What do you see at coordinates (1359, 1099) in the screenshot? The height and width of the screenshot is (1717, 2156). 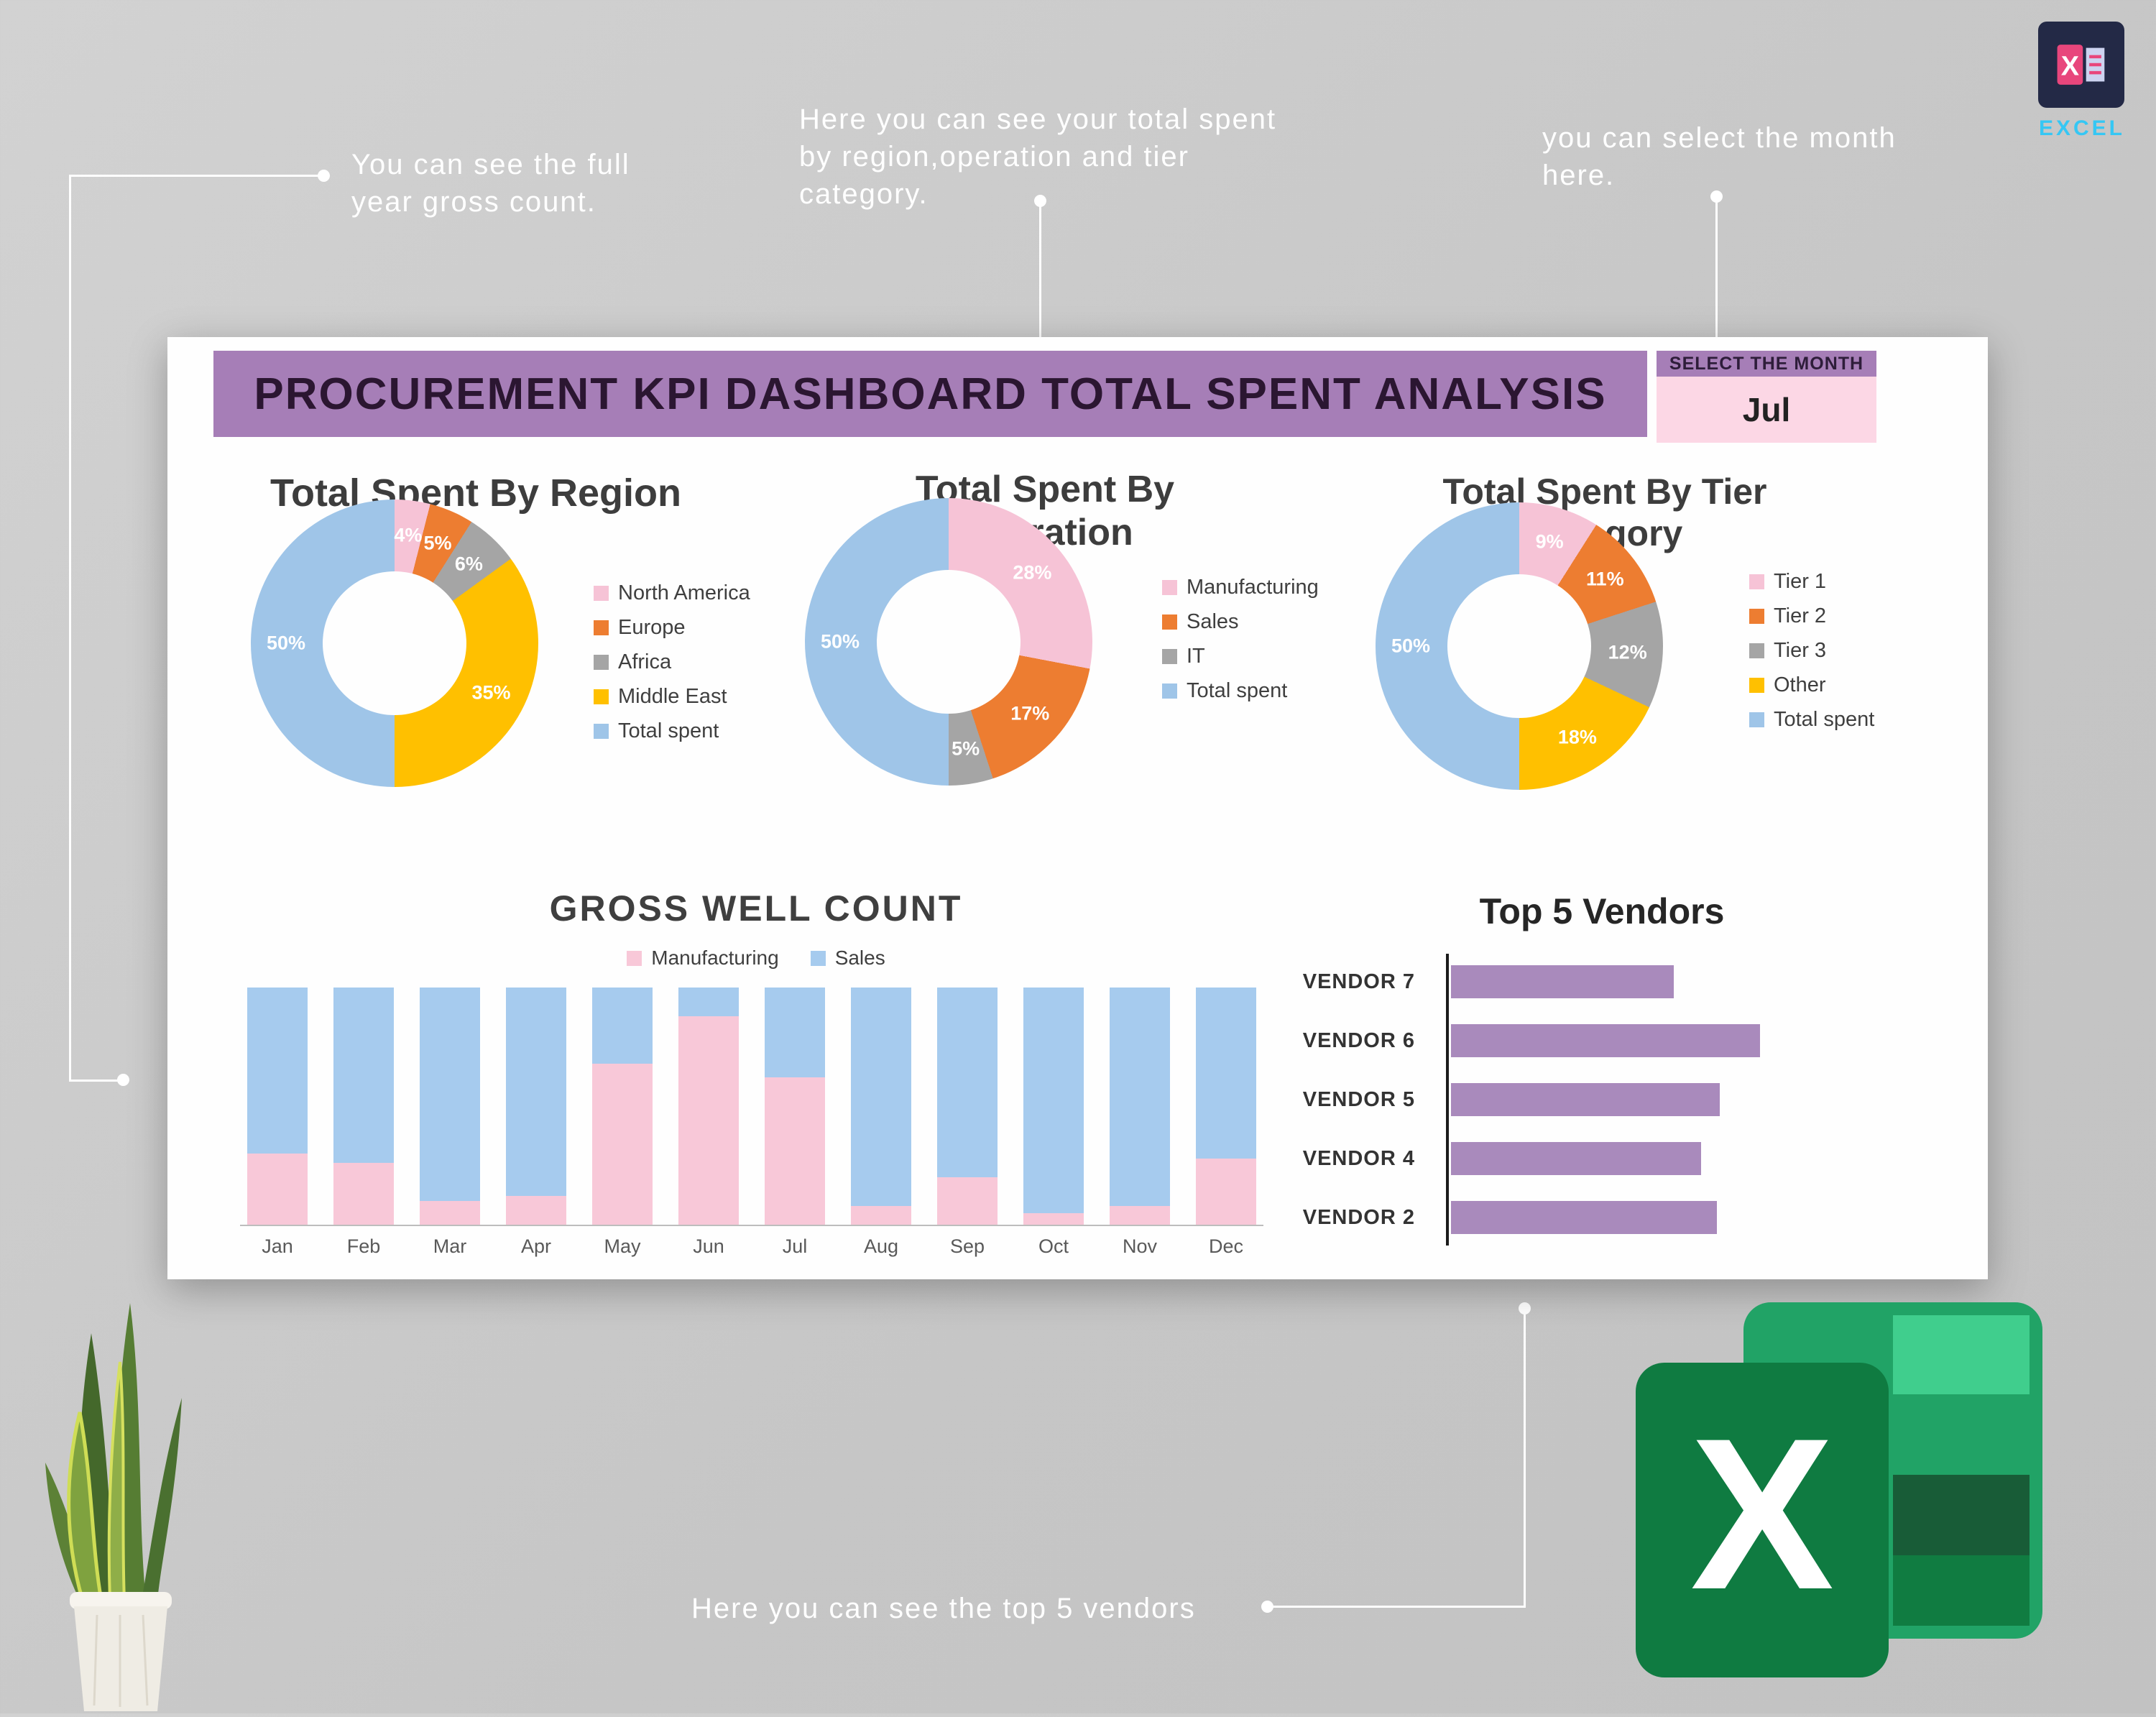 I see `vendor-label: VENDOR 5` at bounding box center [1359, 1099].